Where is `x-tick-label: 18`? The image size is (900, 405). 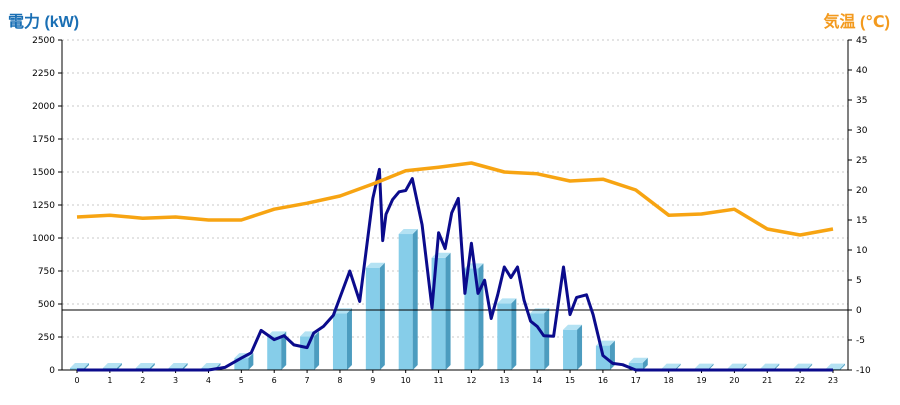 x-tick-label: 18 is located at coordinates (669, 380).